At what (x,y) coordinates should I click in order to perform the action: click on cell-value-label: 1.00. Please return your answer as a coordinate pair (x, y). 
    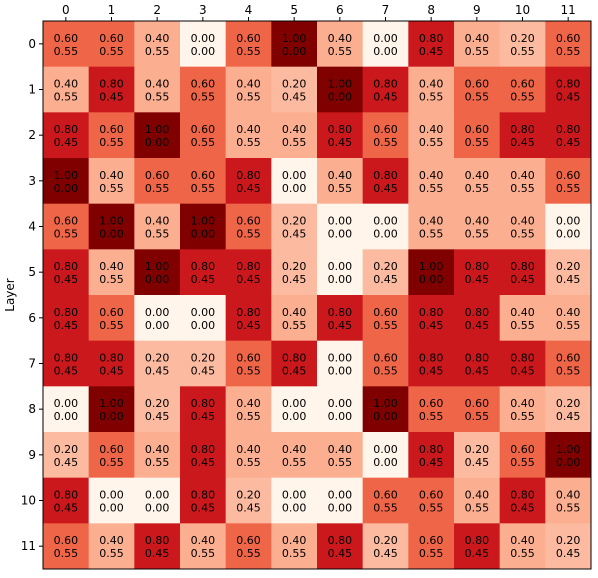
    Looking at the image, I should click on (568, 449).